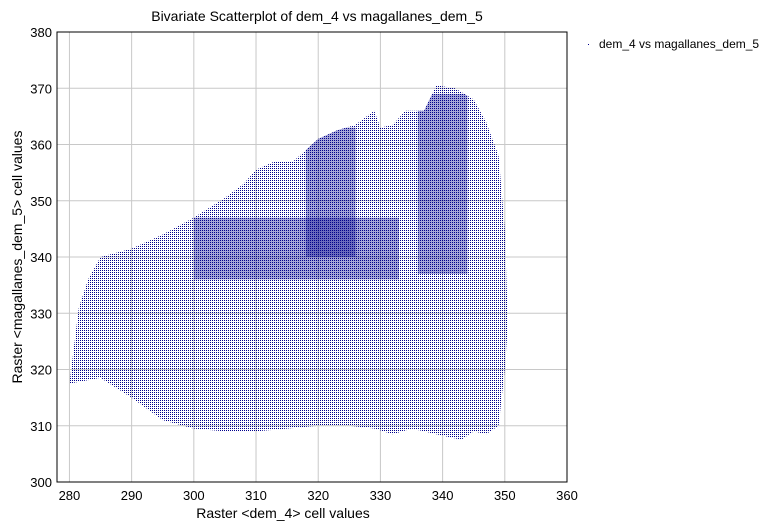  I want to click on x-tick-label: 330, so click(381, 495).